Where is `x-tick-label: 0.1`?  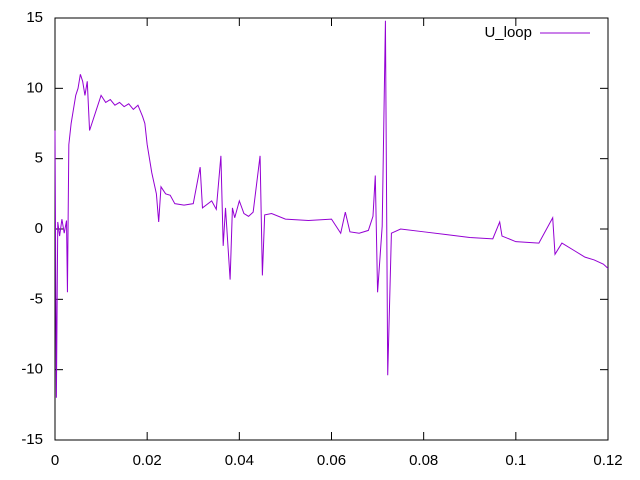 x-tick-label: 0.1 is located at coordinates (515, 460).